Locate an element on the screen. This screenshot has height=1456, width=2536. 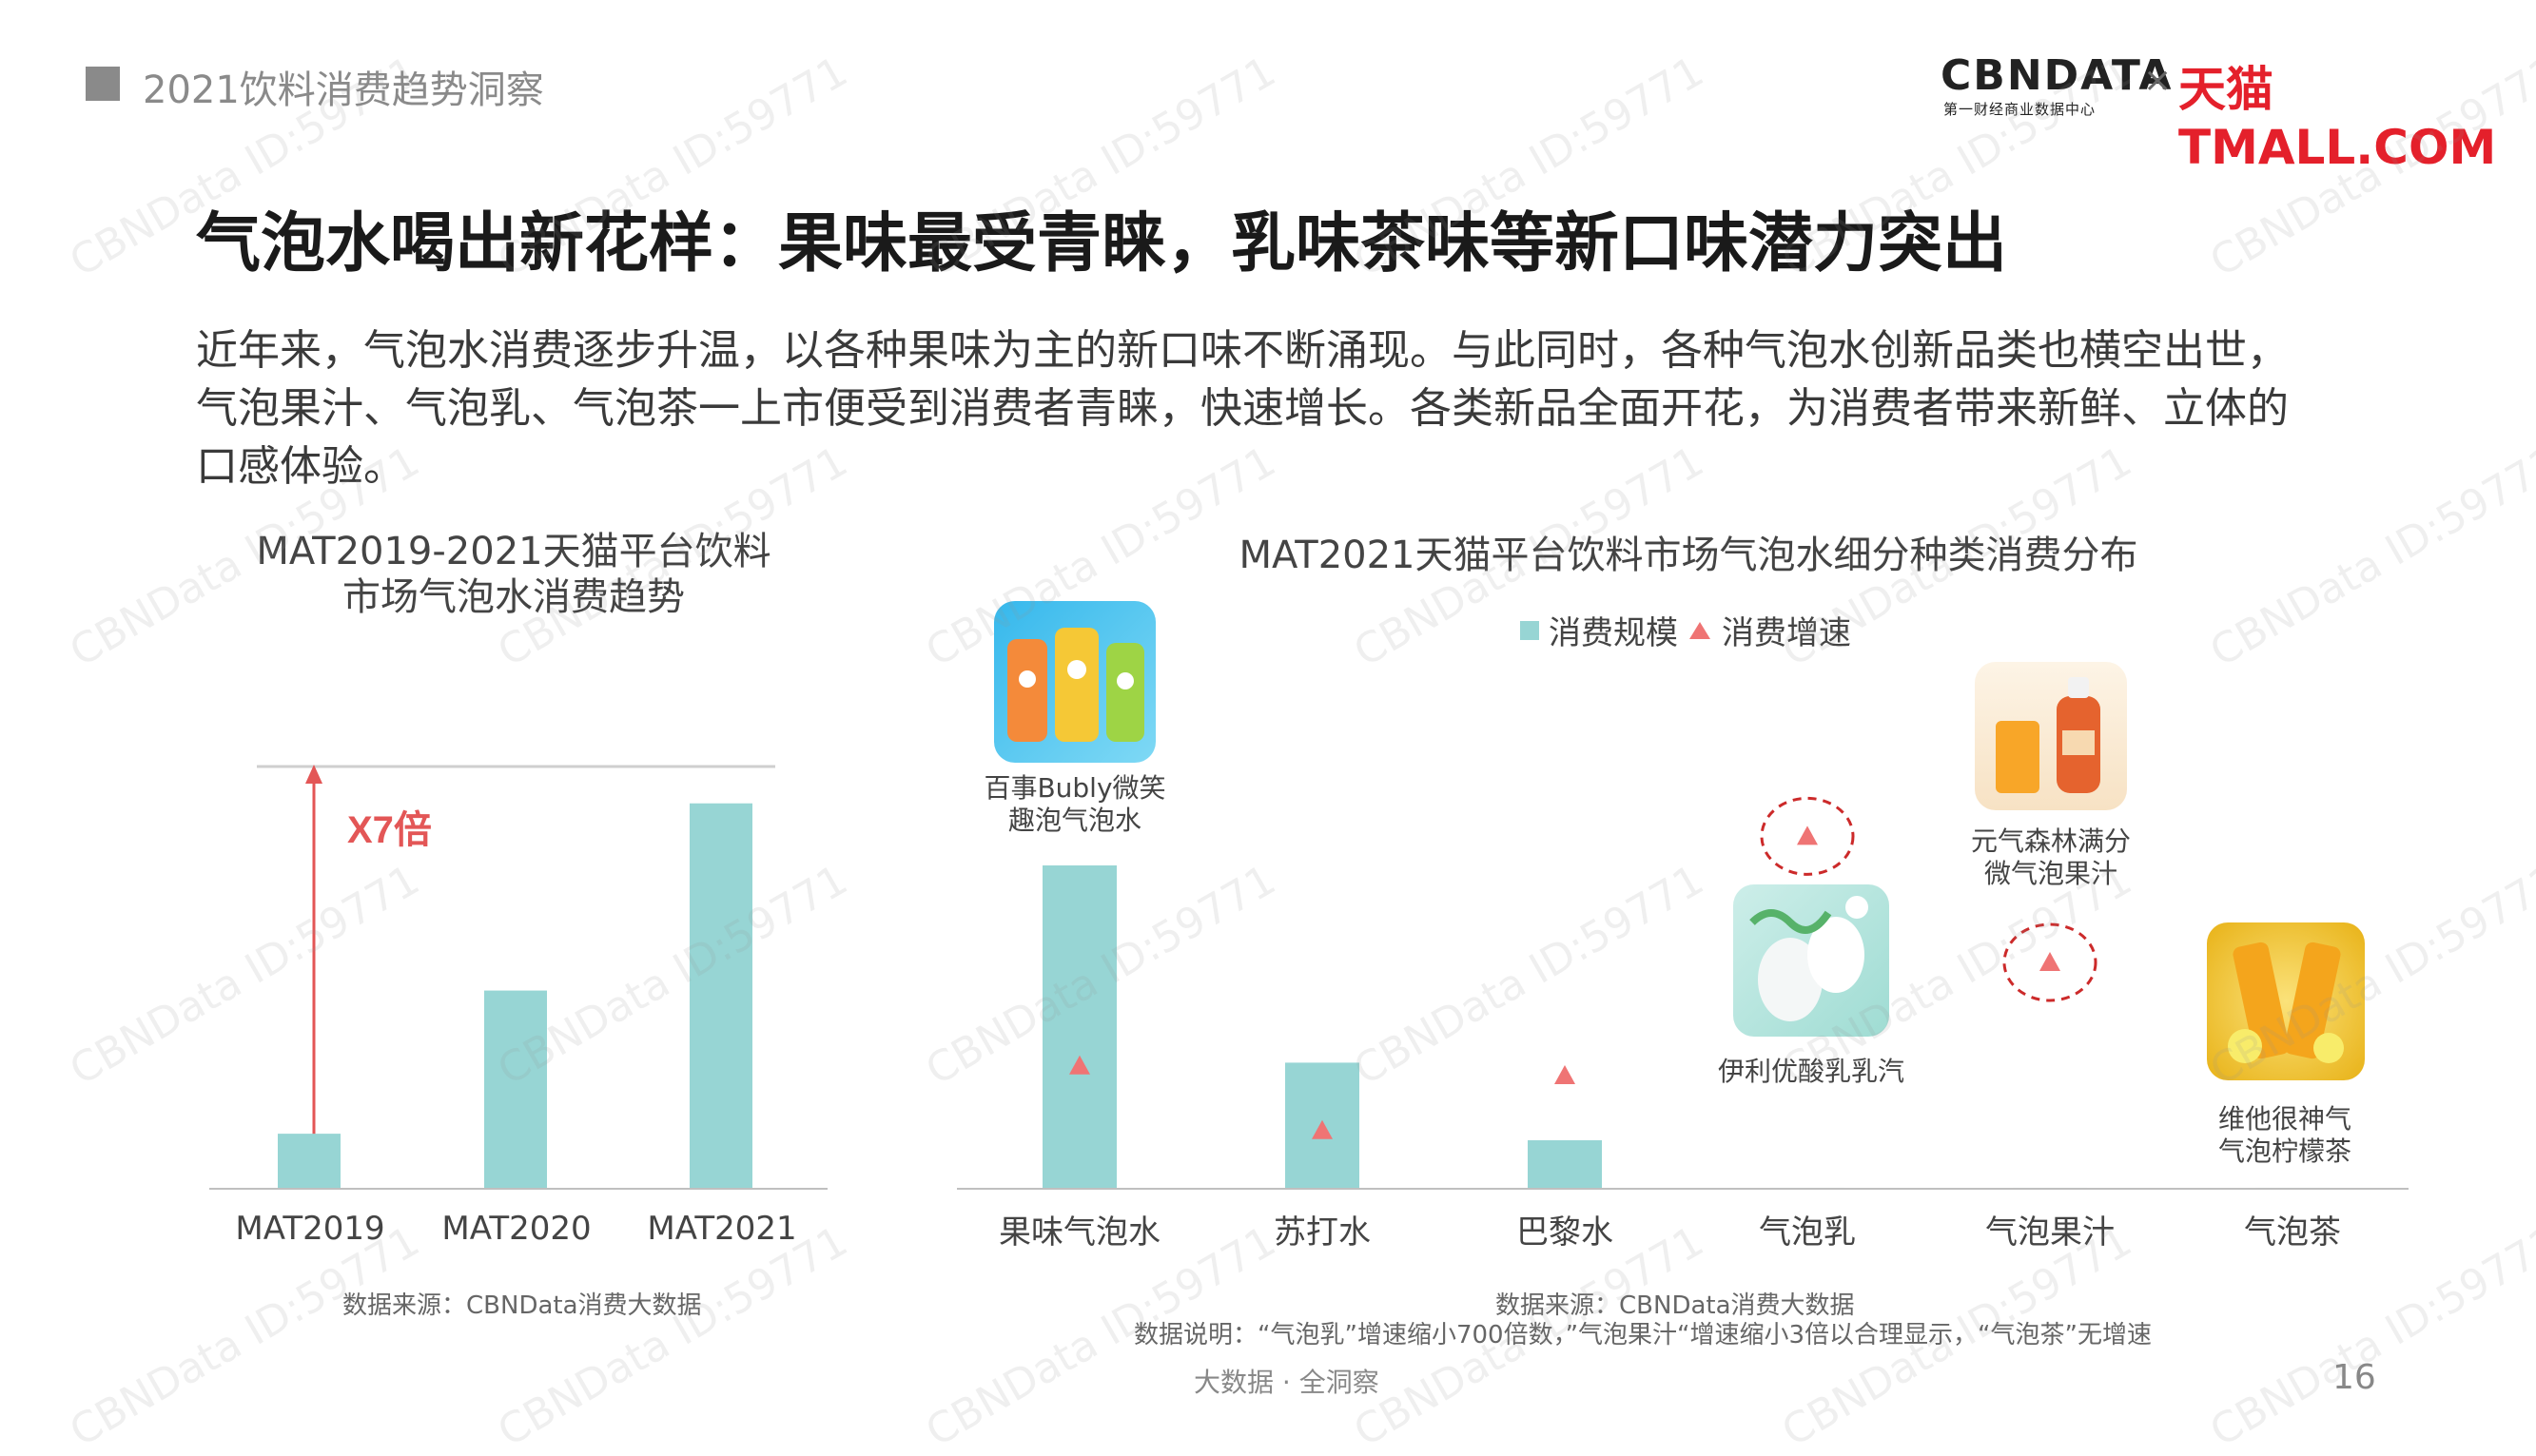
chart1-title: MAT2019-2021天猫平台饮料 市场气泡水消费趋势 is located at coordinates (514, 574).